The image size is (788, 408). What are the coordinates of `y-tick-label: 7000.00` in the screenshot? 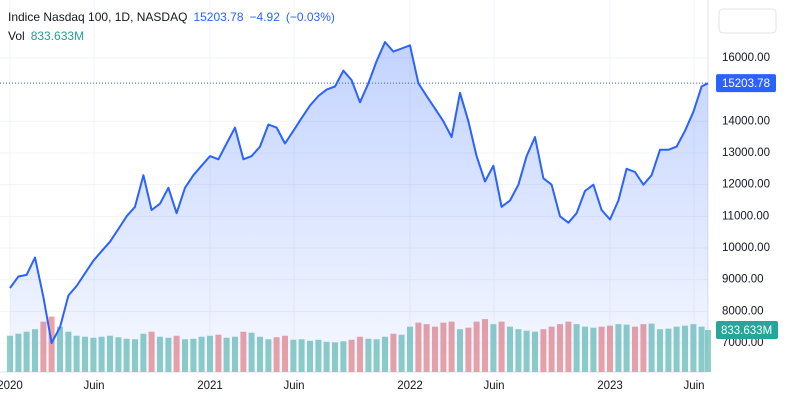 It's located at (743, 343).